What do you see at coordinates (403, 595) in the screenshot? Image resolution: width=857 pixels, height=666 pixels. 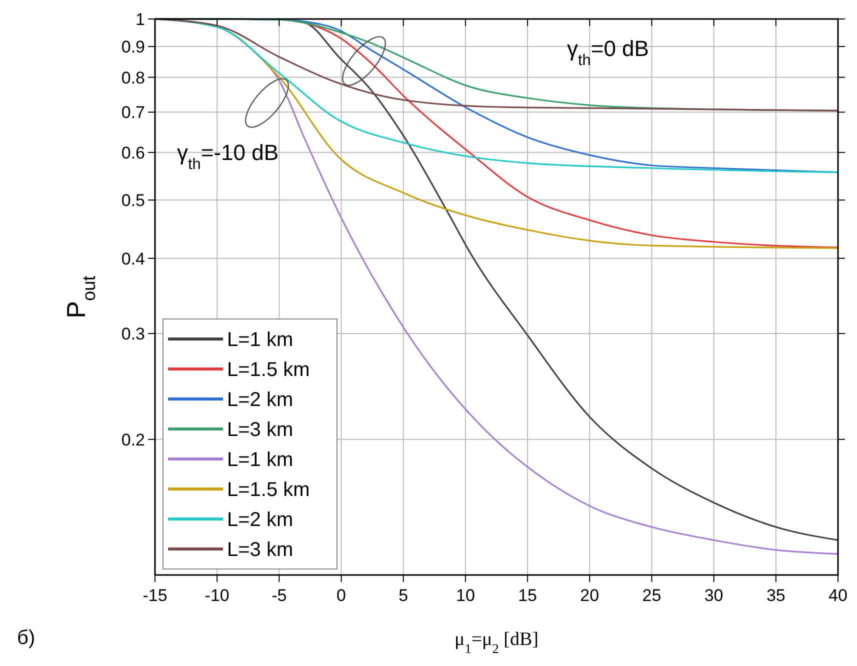 I see `x-tick-label: 5` at bounding box center [403, 595].